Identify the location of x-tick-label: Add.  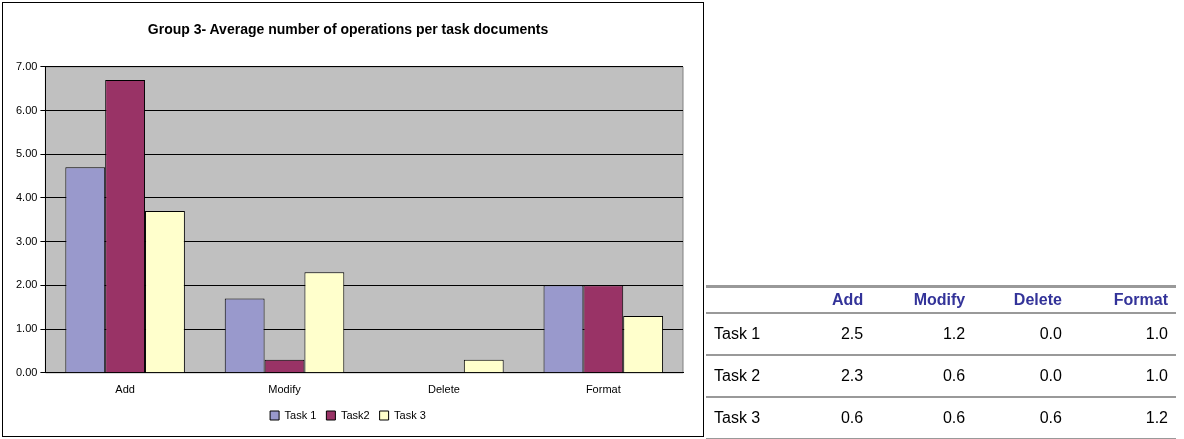
(125, 389).